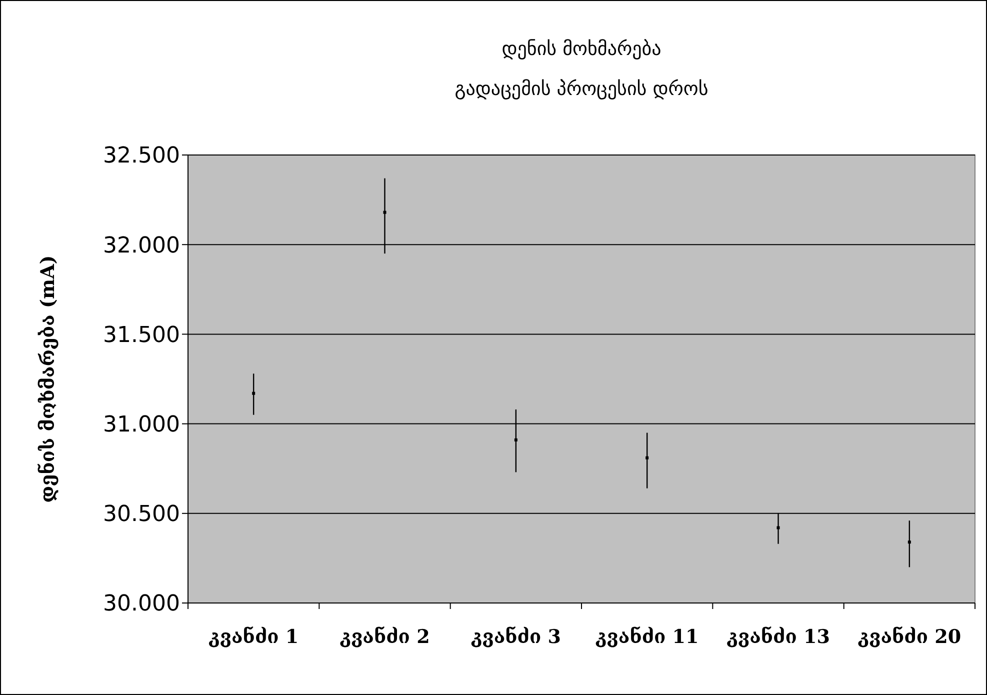 The image size is (987, 695). I want to click on x-tick-label: კვანძი 11, so click(647, 637).